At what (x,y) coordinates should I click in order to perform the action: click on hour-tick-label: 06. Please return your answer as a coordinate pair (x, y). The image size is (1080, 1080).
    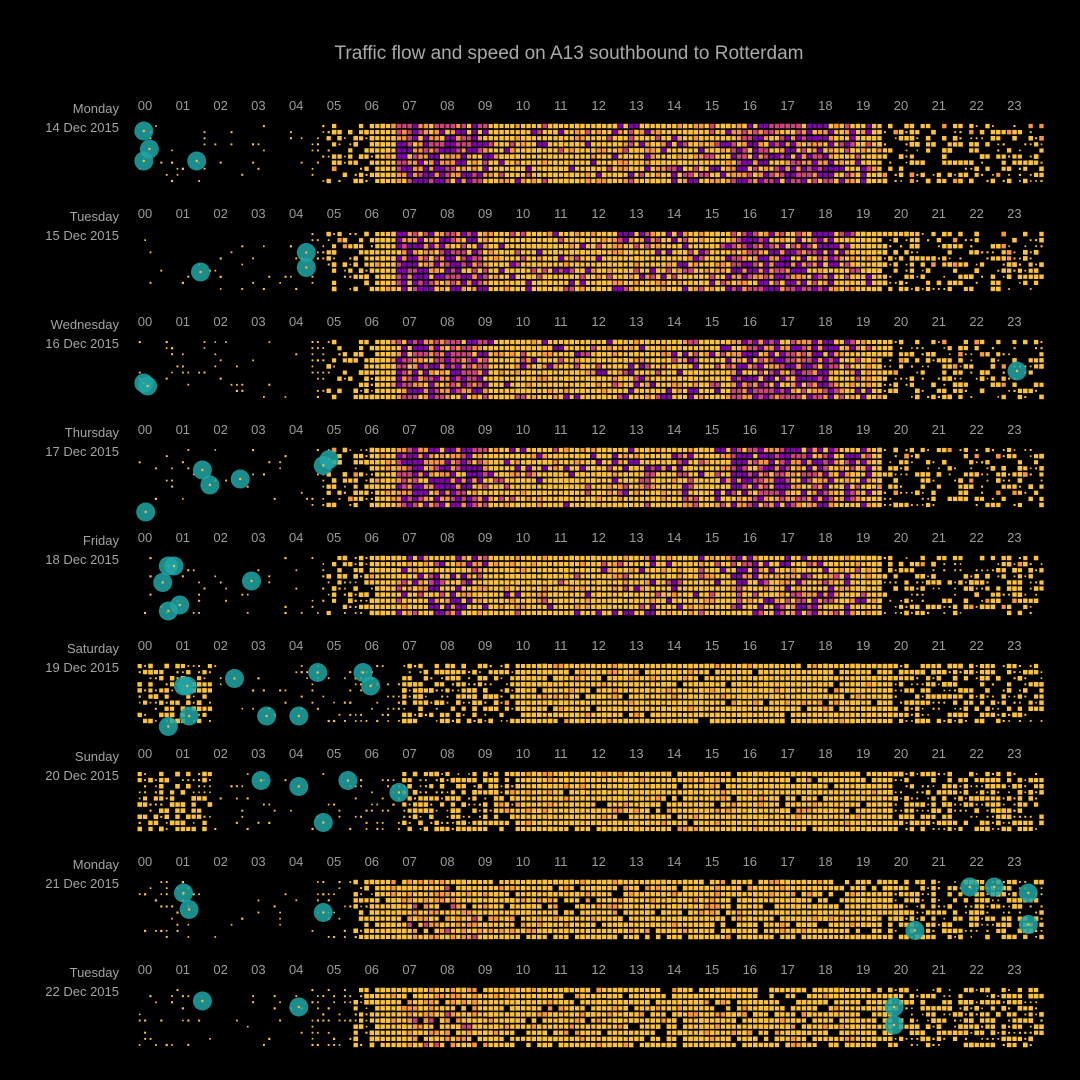
    Looking at the image, I should click on (372, 105).